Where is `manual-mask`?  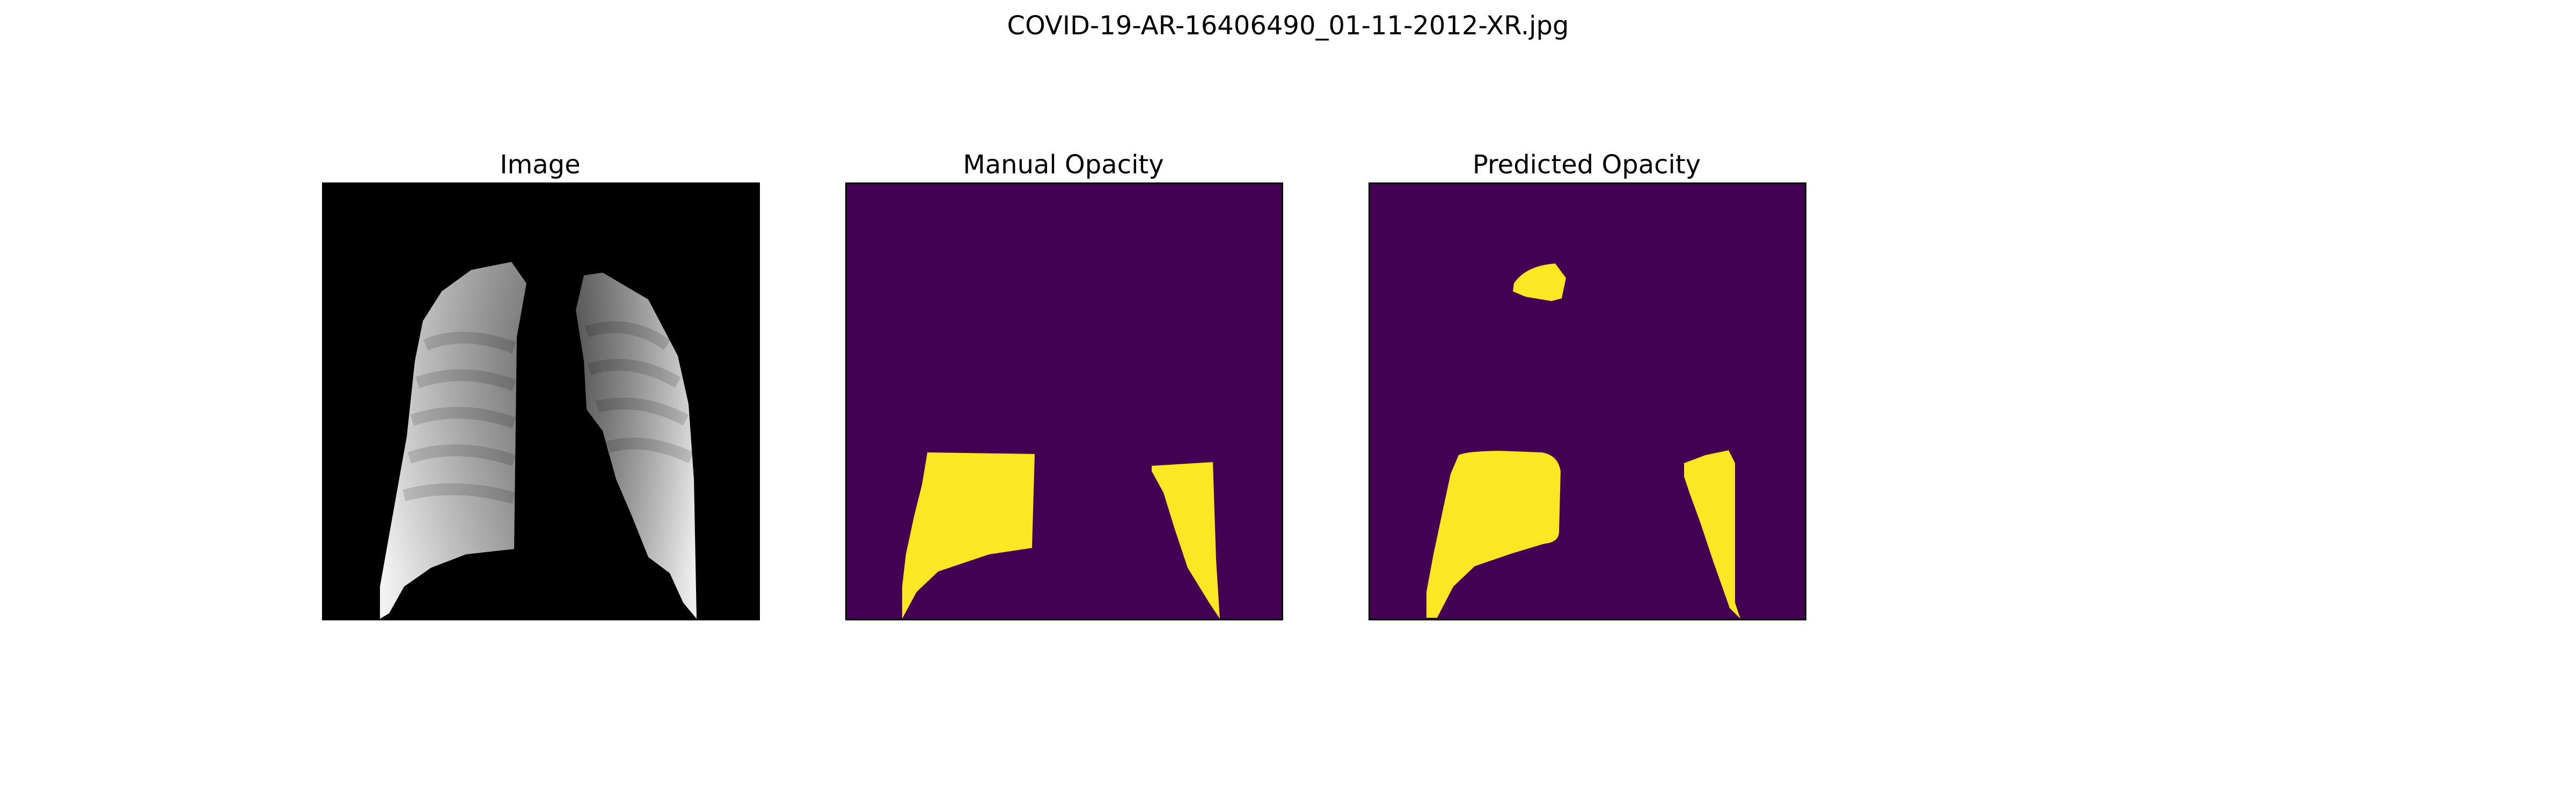
manual-mask is located at coordinates (1064, 401).